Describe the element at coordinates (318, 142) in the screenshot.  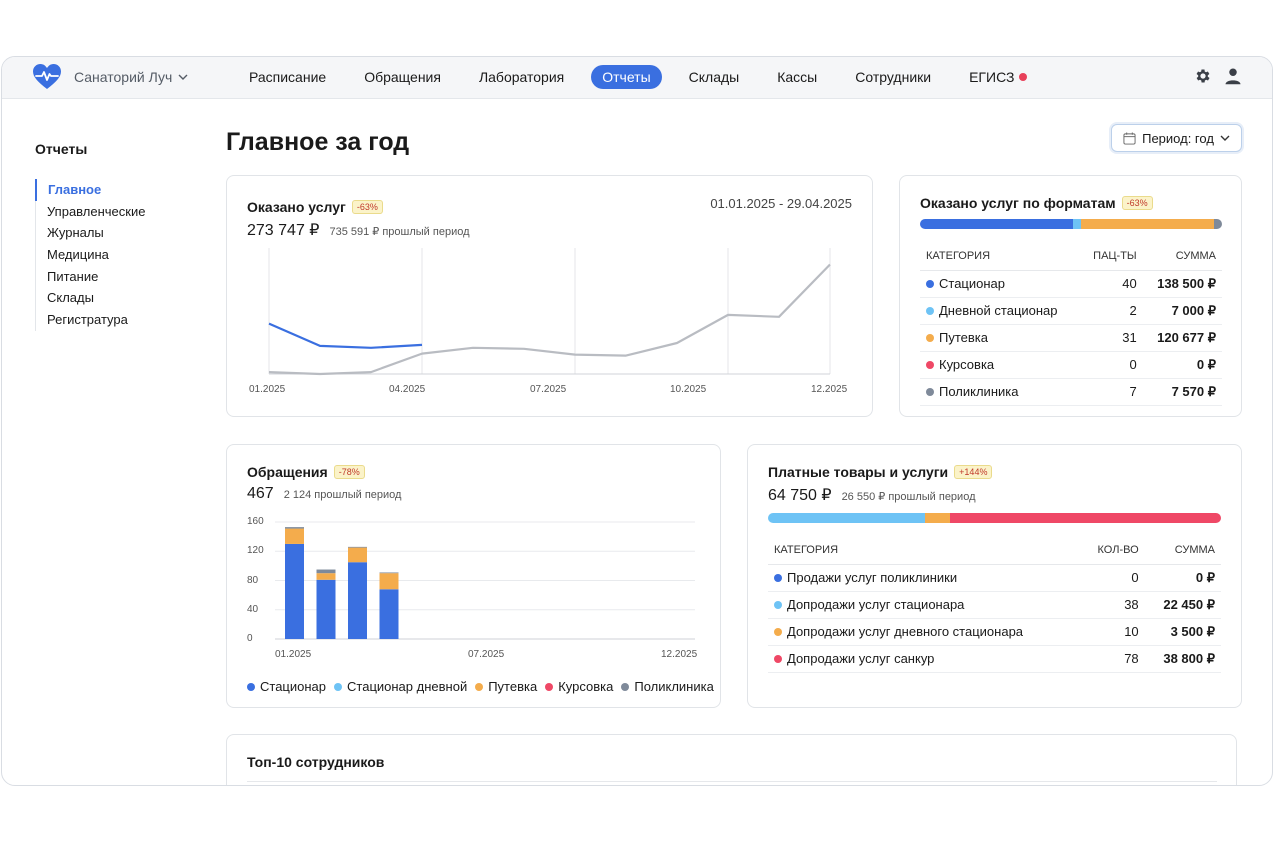
I see `page-title: Главное за год` at that location.